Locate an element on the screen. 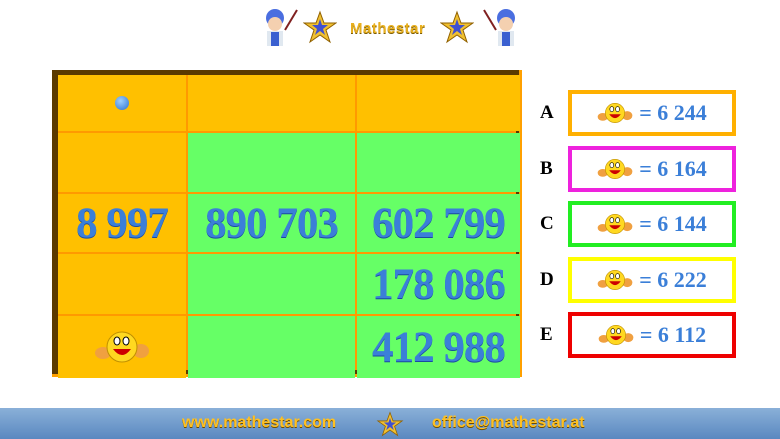  option-letter: E is located at coordinates (546, 334).